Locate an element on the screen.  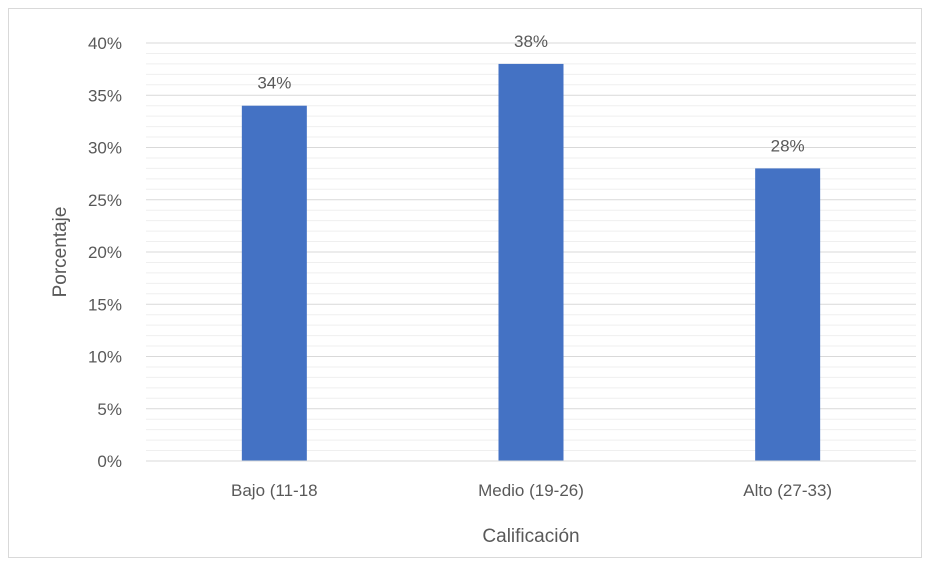
x-tick-label: Alto (27-33) is located at coordinates (787, 490).